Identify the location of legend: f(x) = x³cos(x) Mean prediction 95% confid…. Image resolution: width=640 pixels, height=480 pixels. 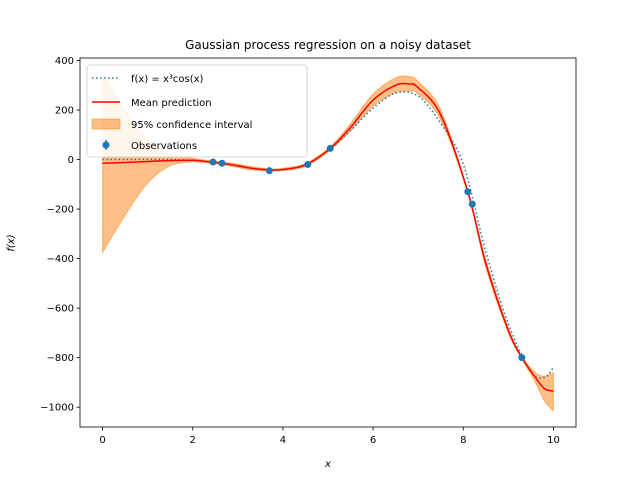
(197, 111).